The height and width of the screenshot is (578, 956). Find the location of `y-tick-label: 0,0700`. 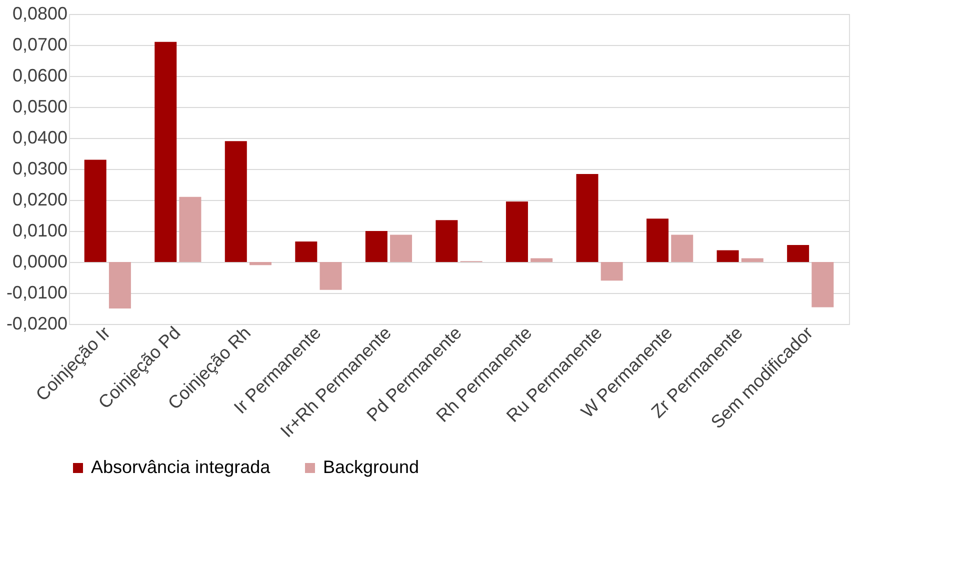

y-tick-label: 0,0700 is located at coordinates (40, 44).